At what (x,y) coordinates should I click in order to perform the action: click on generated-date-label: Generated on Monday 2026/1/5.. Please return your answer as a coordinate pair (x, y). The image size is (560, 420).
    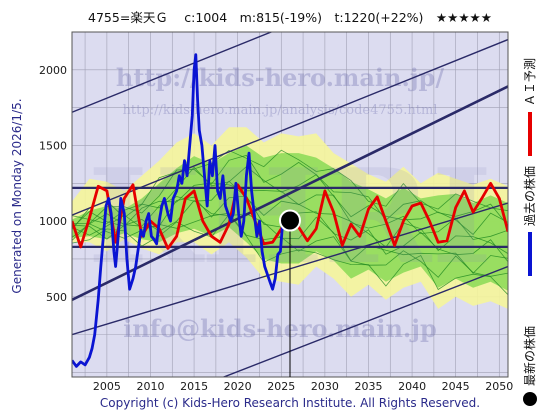
    Looking at the image, I should click on (17, 196).